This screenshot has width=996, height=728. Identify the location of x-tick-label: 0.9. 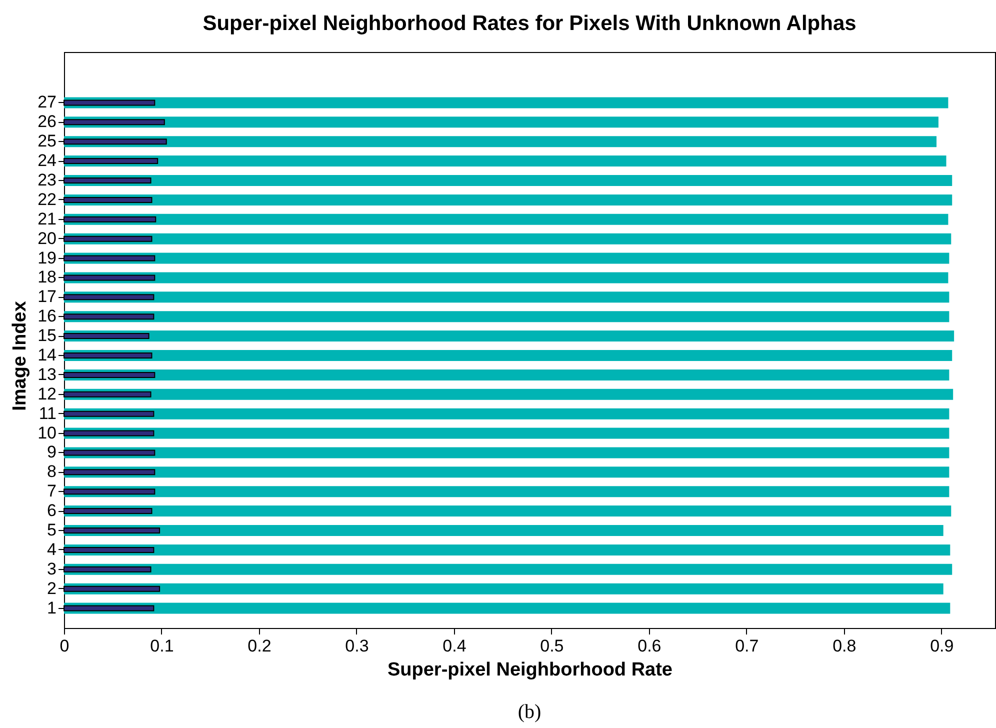
(942, 646).